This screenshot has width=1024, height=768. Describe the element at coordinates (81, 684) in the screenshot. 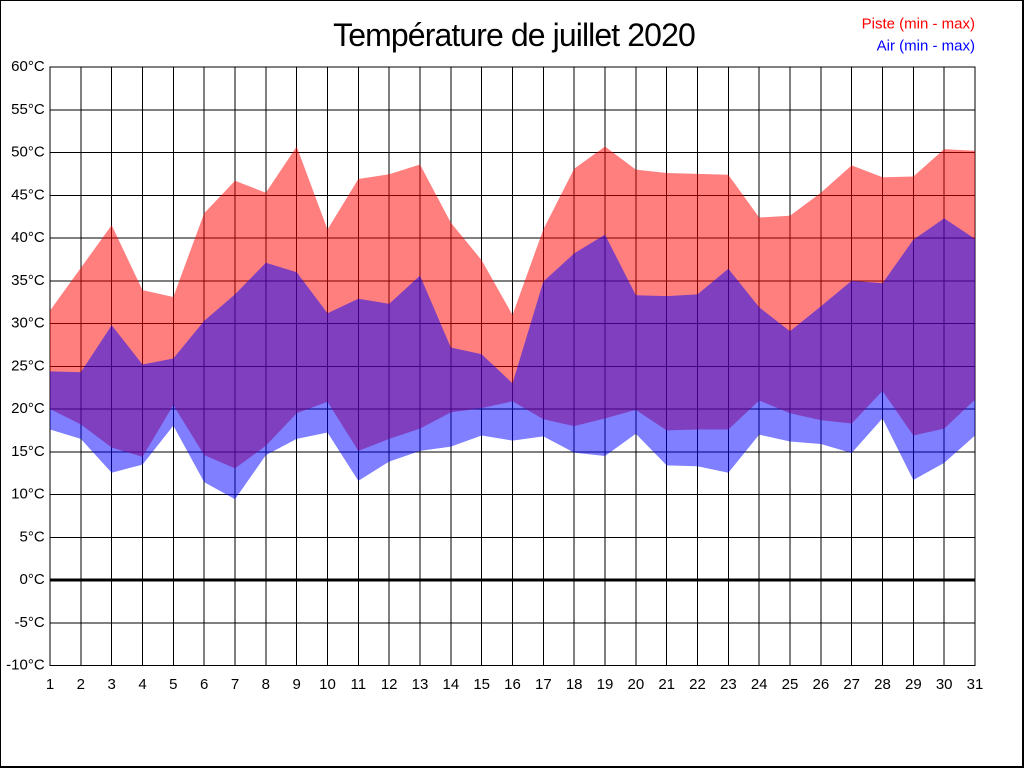

I see `svg-text: 2` at that location.